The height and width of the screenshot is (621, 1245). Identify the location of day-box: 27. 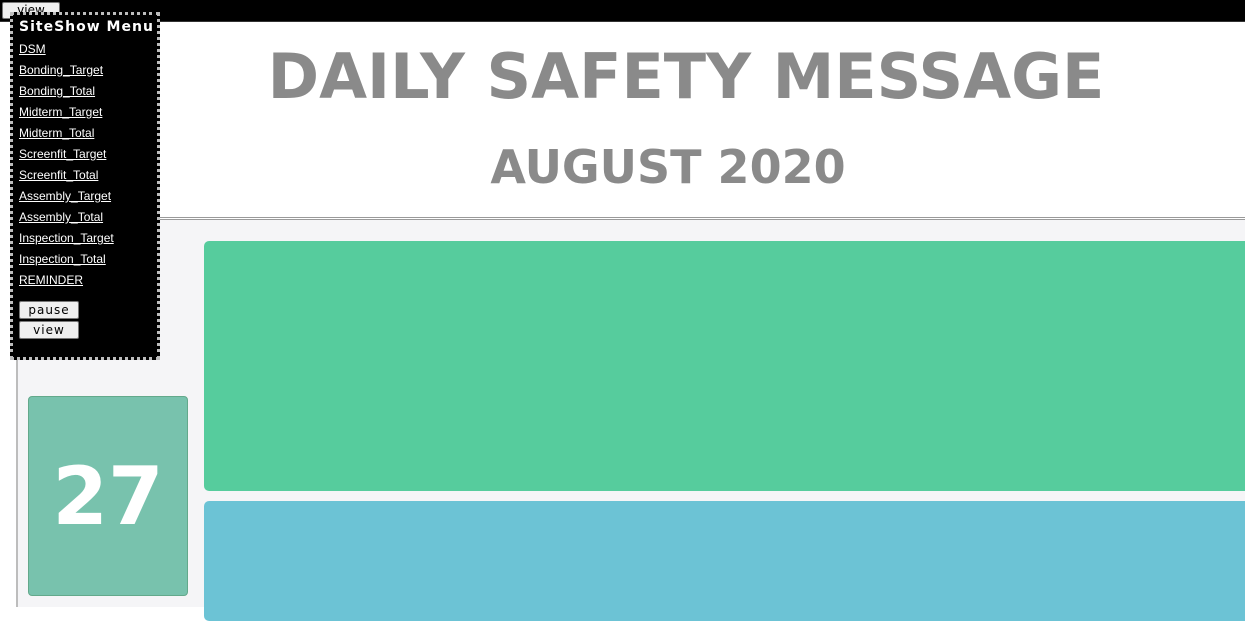
(108, 496).